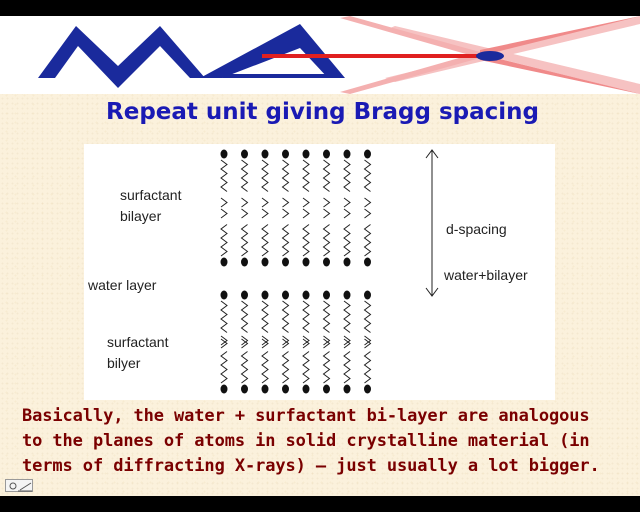 This screenshot has width=640, height=512. What do you see at coordinates (121, 57) in the screenshot?
I see `logo-letter-m` at bounding box center [121, 57].